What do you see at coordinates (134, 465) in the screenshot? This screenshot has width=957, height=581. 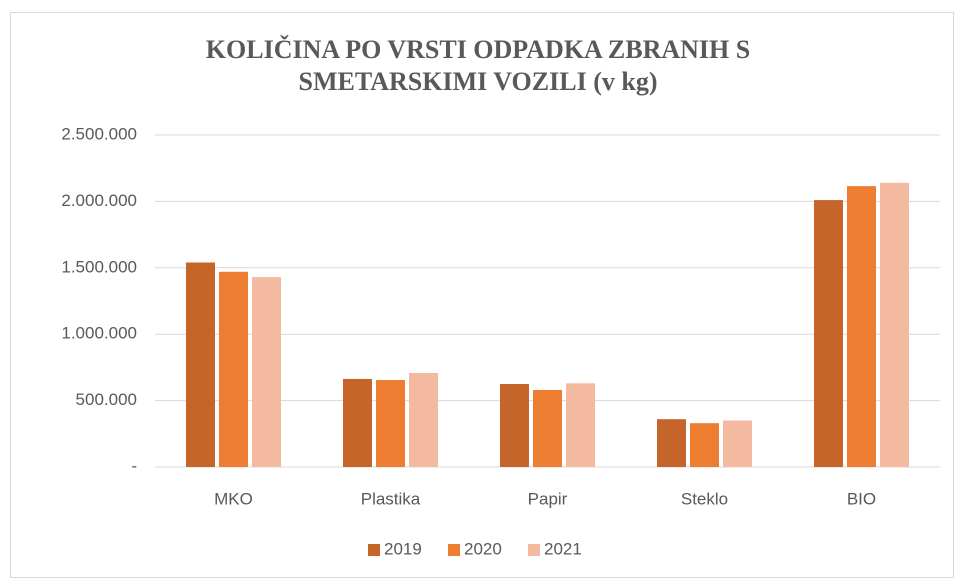 I see `y-tick-label: -` at bounding box center [134, 465].